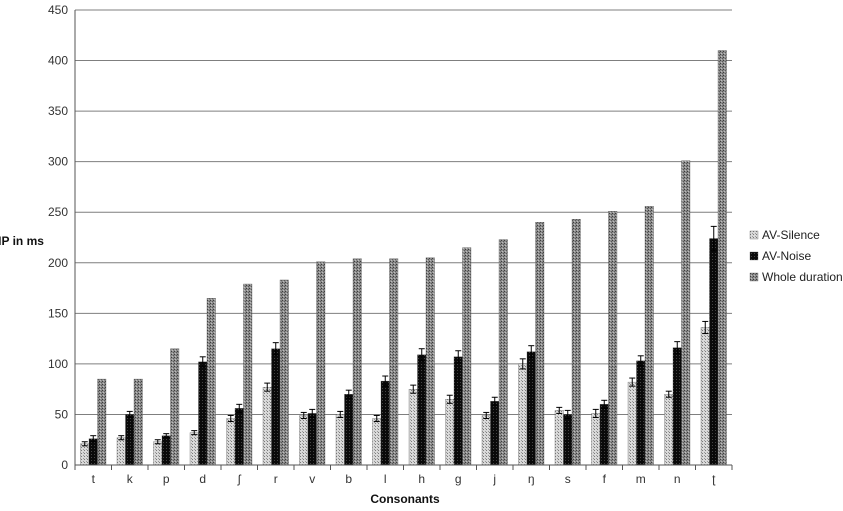 The height and width of the screenshot is (511, 843). Describe the element at coordinates (786, 256) in the screenshot. I see `legend-label: AV-Noise` at that location.